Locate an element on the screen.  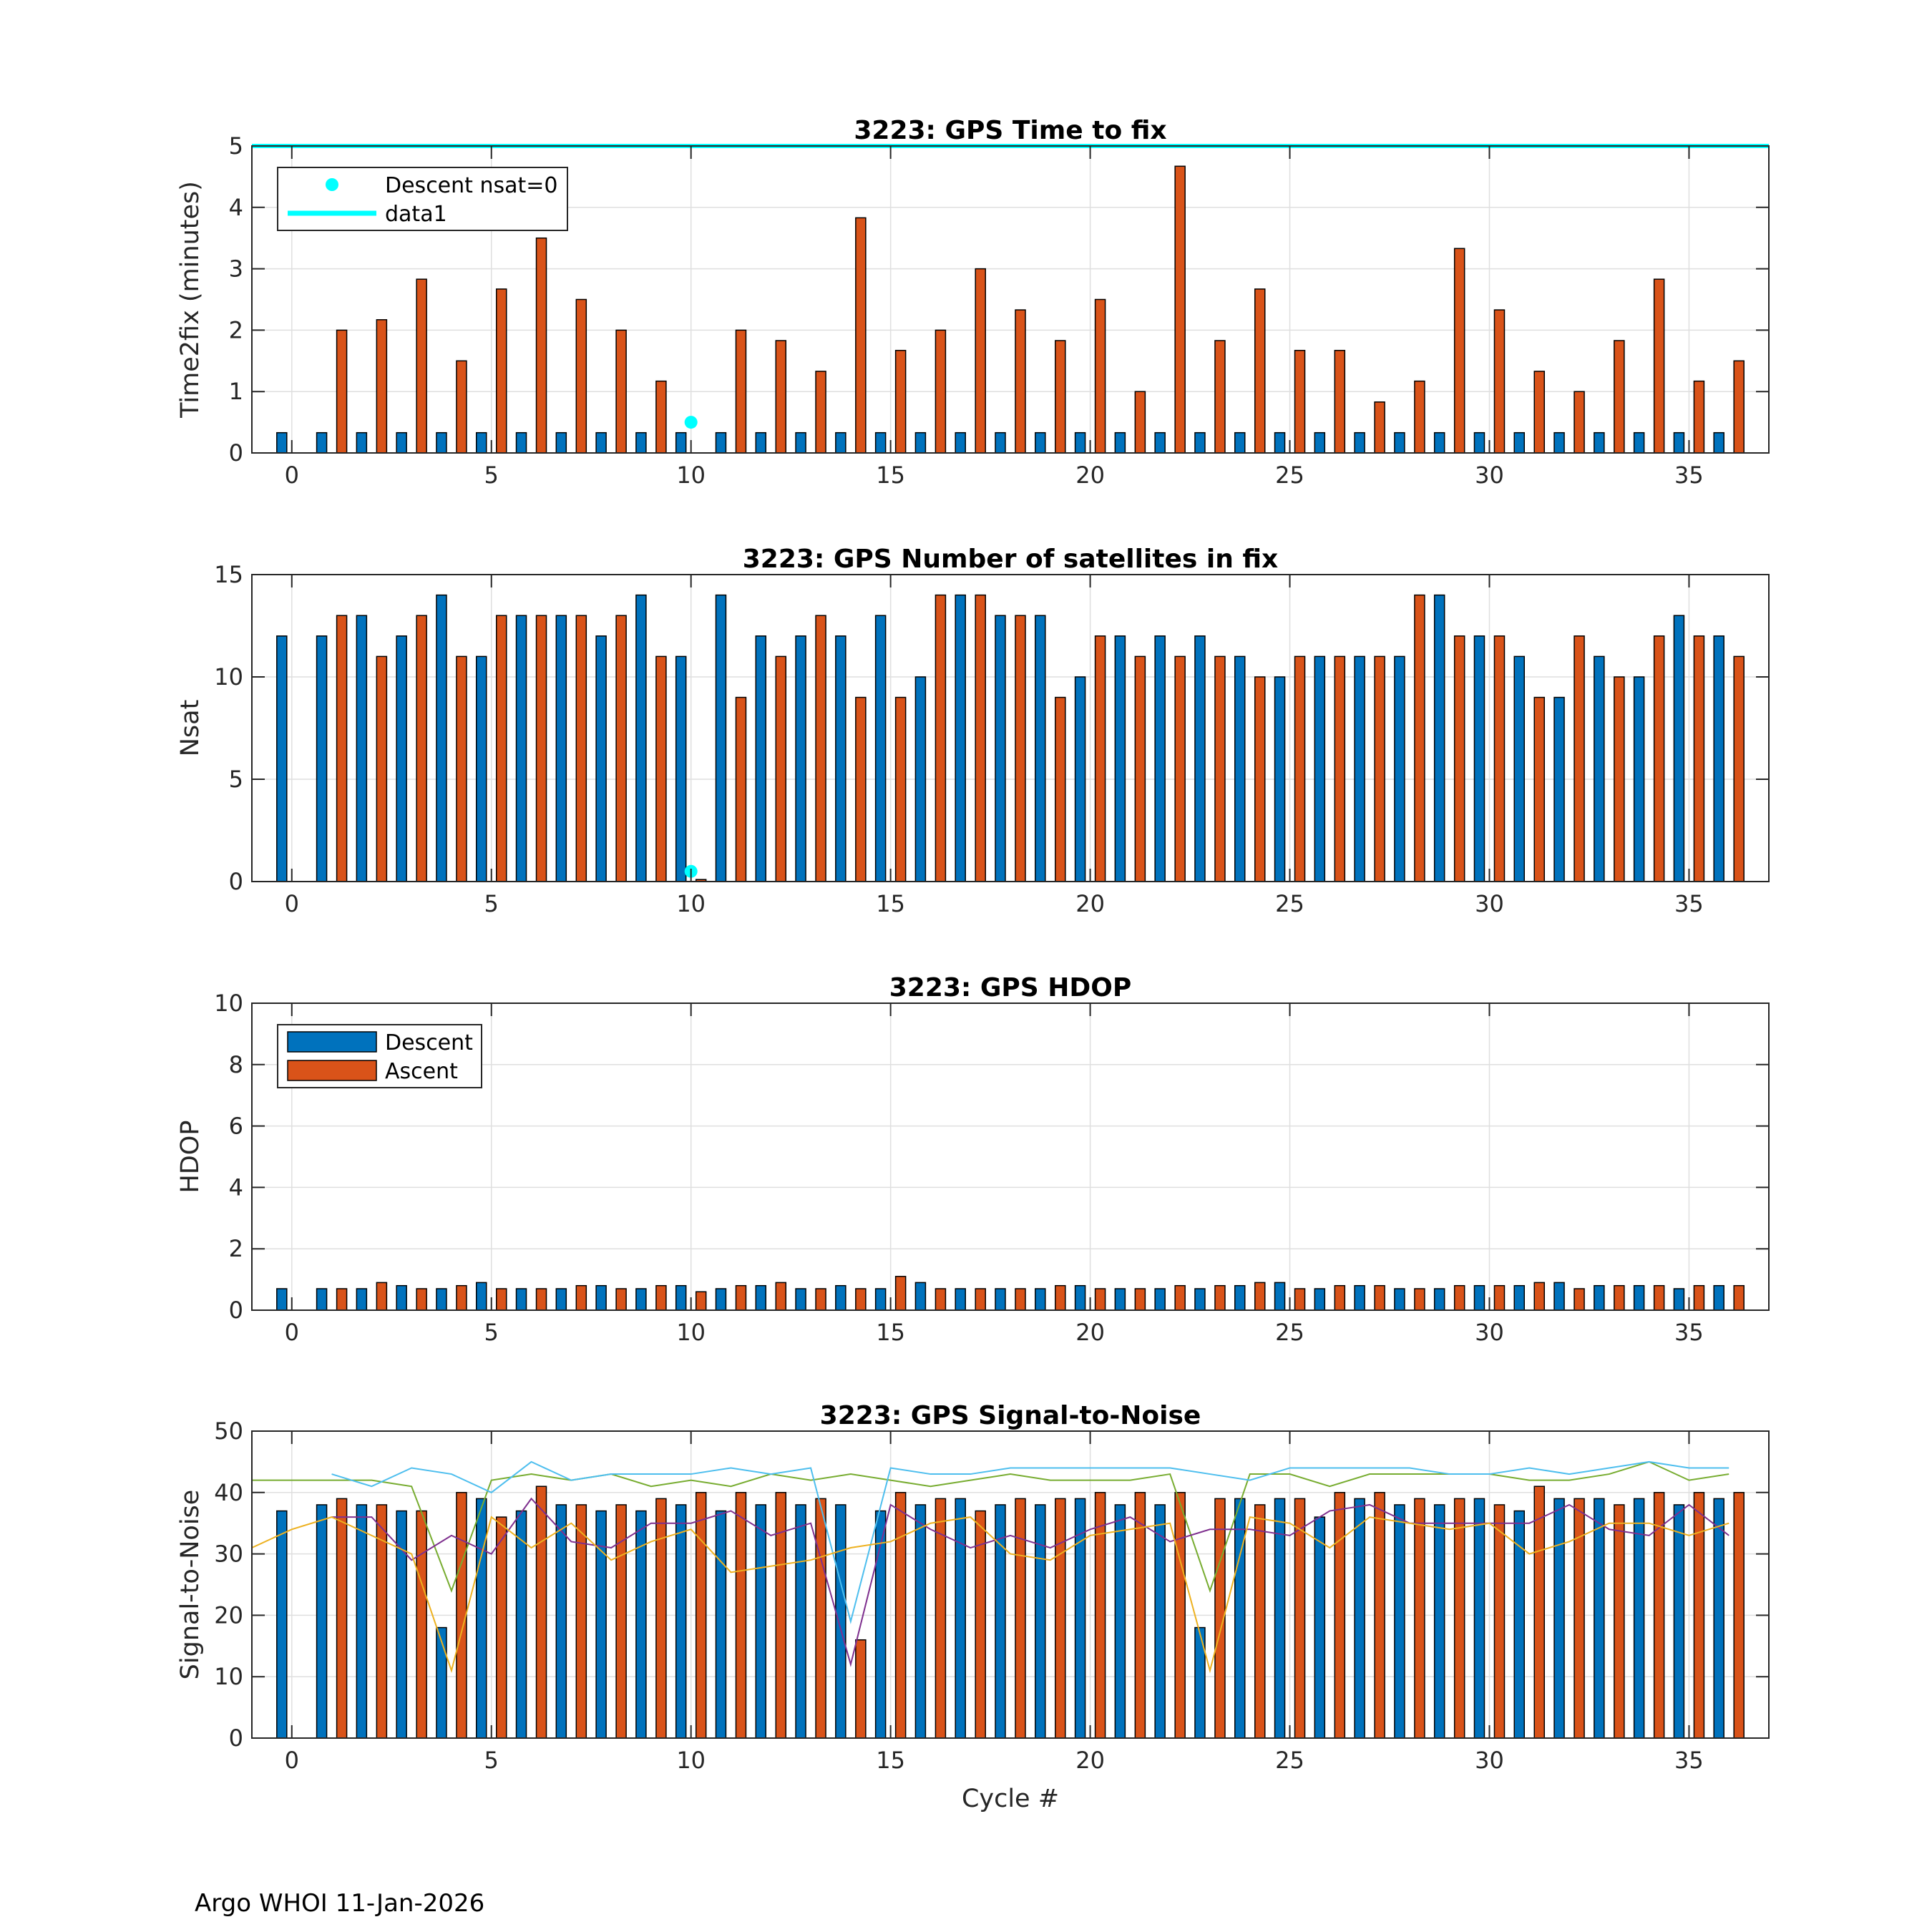
legend: Descent Ascent is located at coordinates (379, 1056).